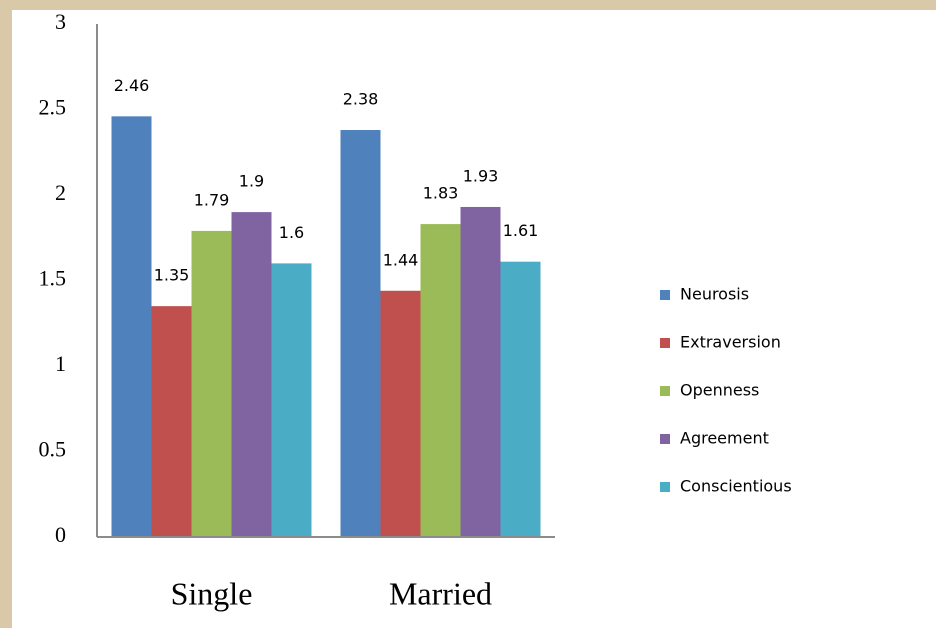 This screenshot has width=936, height=628. Describe the element at coordinates (212, 199) in the screenshot. I see `data-label: 1.79` at that location.